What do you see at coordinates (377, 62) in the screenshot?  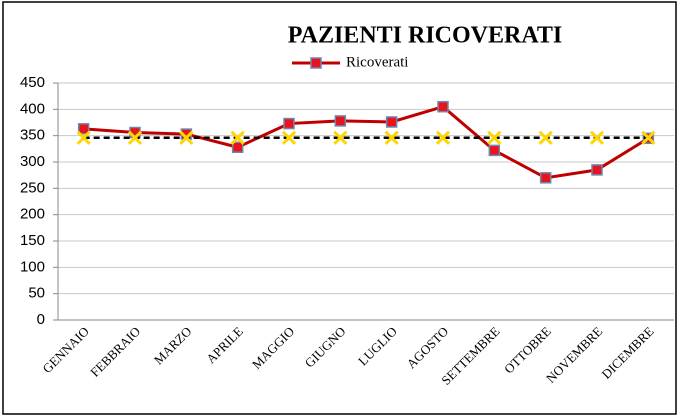 I see `legend-label: Ricoverati` at bounding box center [377, 62].